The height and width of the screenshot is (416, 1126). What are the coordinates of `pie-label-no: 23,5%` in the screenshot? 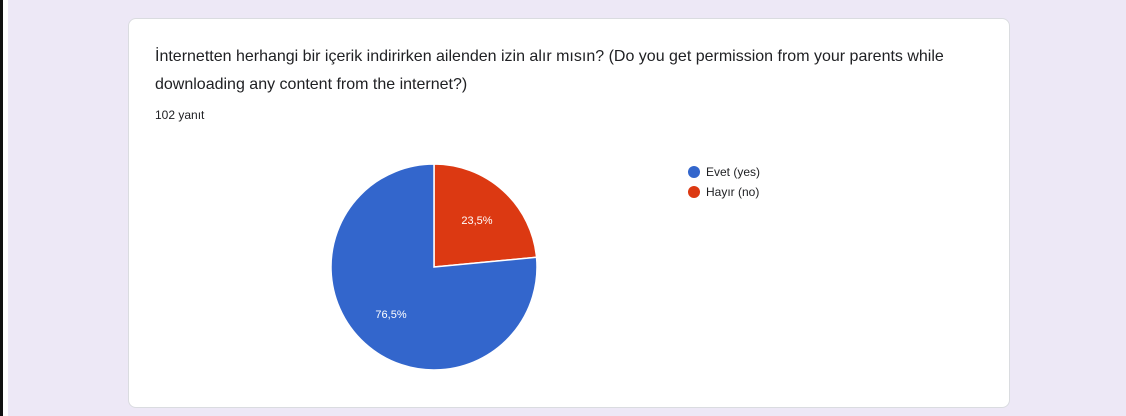 It's located at (476, 221).